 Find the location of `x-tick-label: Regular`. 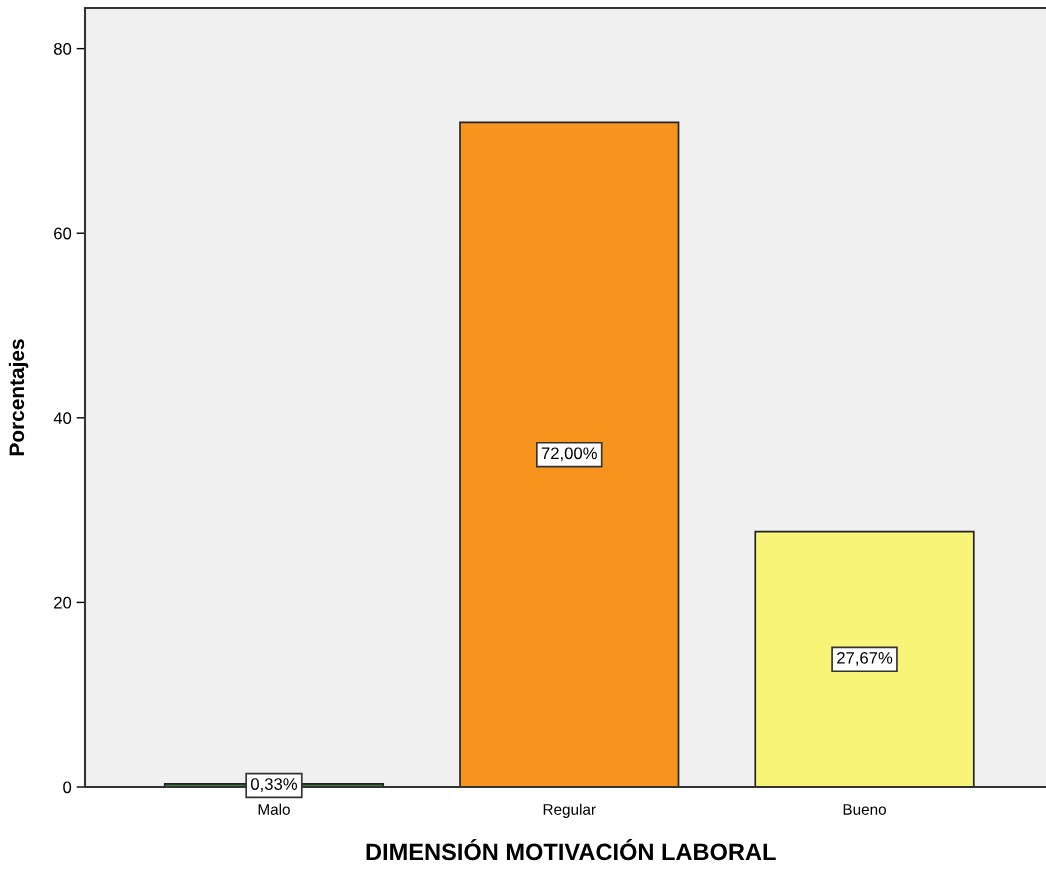

x-tick-label: Regular is located at coordinates (569, 810).